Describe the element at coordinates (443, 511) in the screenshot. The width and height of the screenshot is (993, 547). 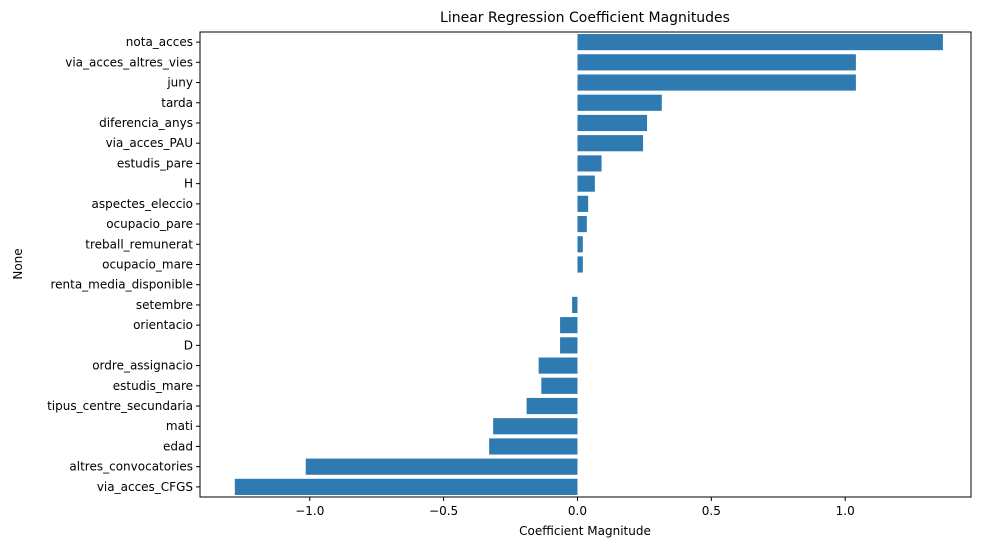
I see `x-tick-label: −0.5` at that location.